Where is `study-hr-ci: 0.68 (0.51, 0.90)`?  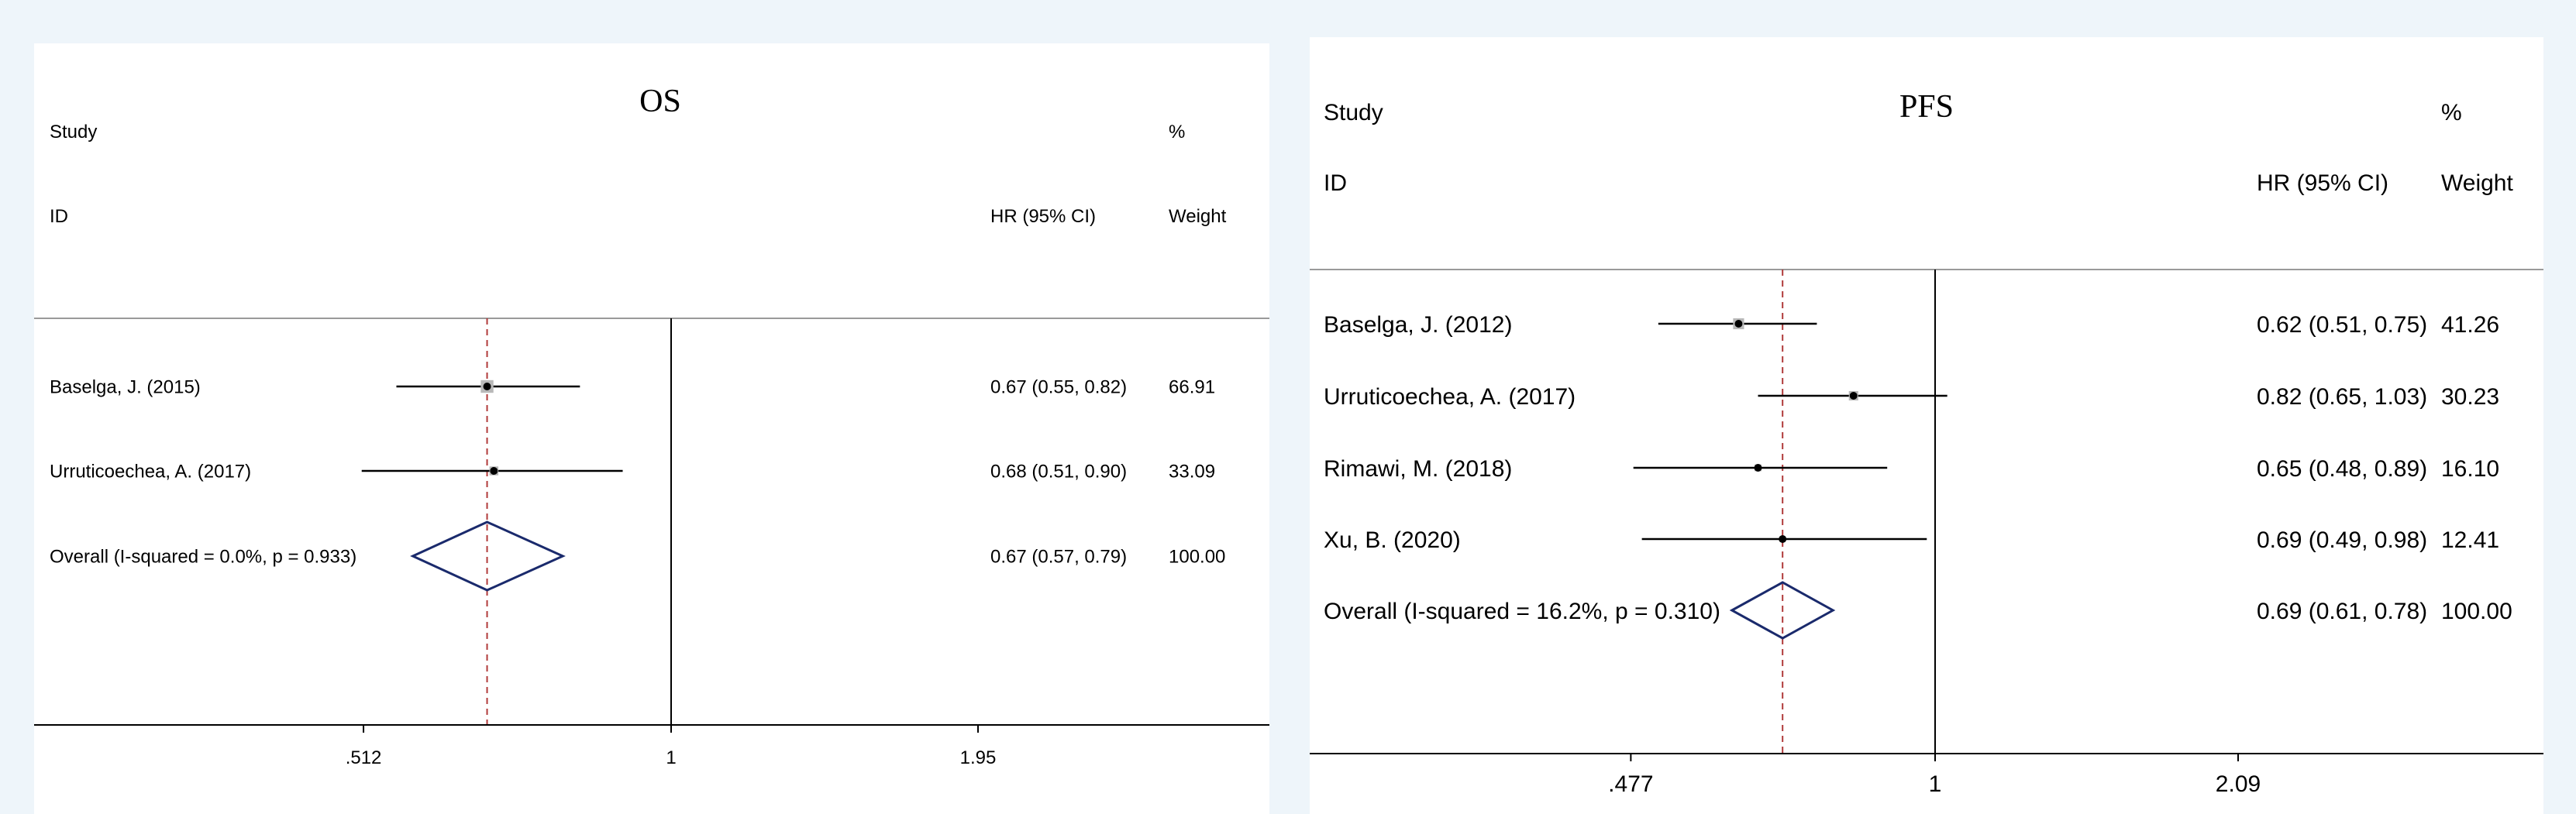 study-hr-ci: 0.68 (0.51, 0.90) is located at coordinates (1058, 472).